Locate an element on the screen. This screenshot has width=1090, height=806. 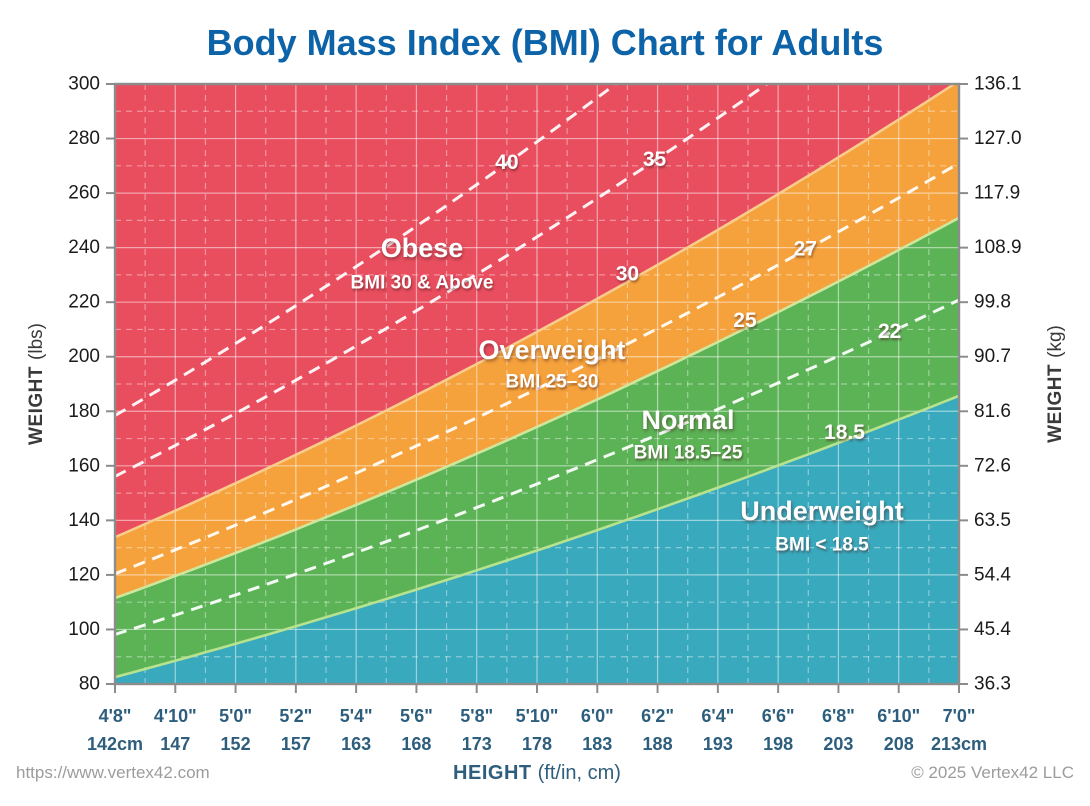
x-tick-cm-68: 173 is located at coordinates (477, 744).